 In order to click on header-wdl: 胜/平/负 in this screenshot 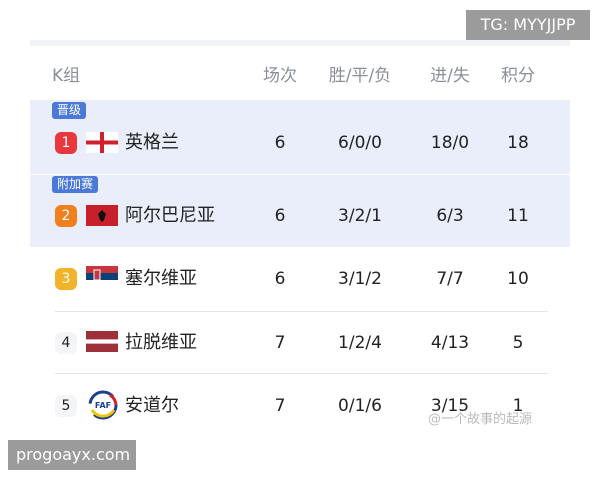, I will do `click(360, 76)`.